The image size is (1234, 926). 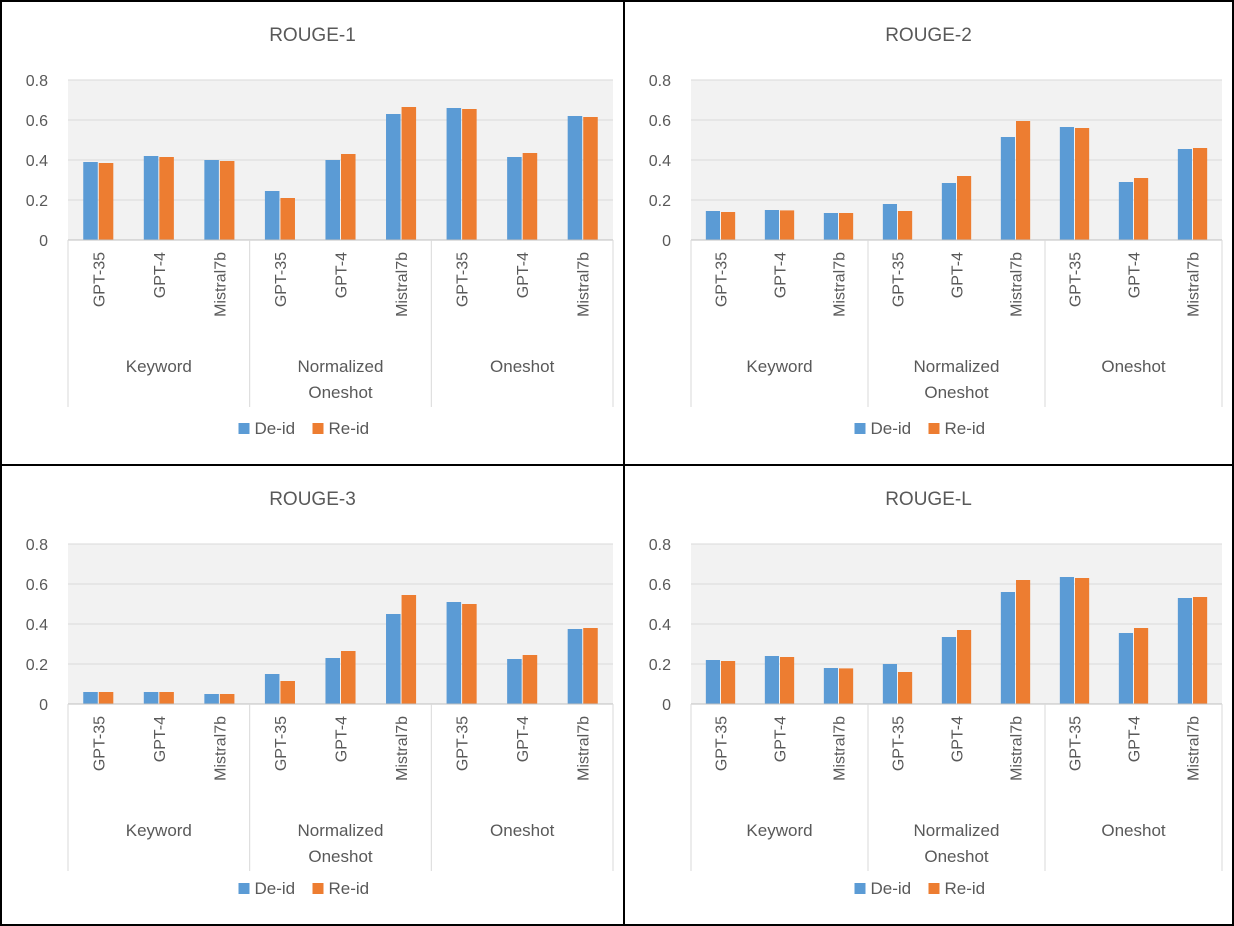 I want to click on group-label: Keyword, so click(x=159, y=830).